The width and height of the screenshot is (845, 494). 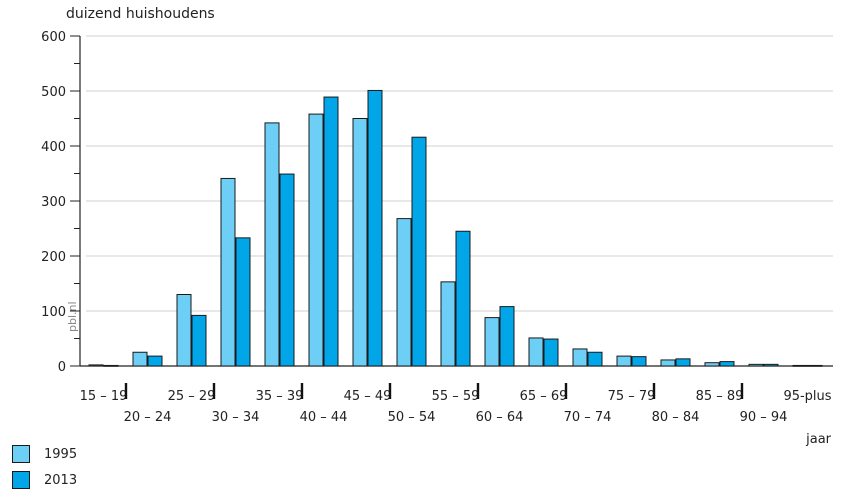 I want to click on y-tick-label: 200, so click(x=53, y=257).